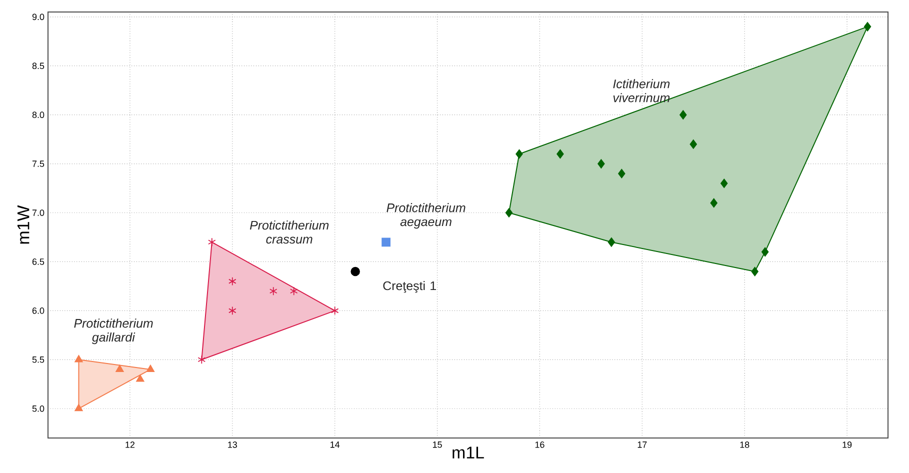 The height and width of the screenshot is (473, 909). Describe the element at coordinates (24, 224) in the screenshot. I see `y-axis-title: m1W` at that location.